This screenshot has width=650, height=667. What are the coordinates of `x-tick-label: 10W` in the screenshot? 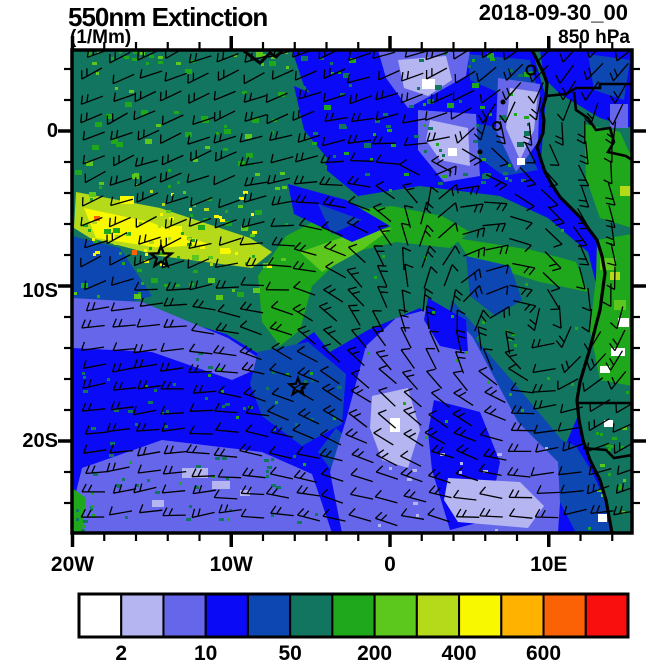 It's located at (231, 564).